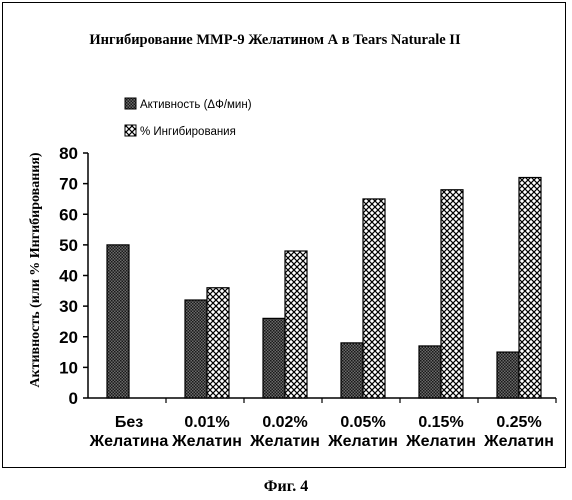 The image size is (572, 500). I want to click on y-axis-label: Активность (или % Ингибирования), so click(35, 270).